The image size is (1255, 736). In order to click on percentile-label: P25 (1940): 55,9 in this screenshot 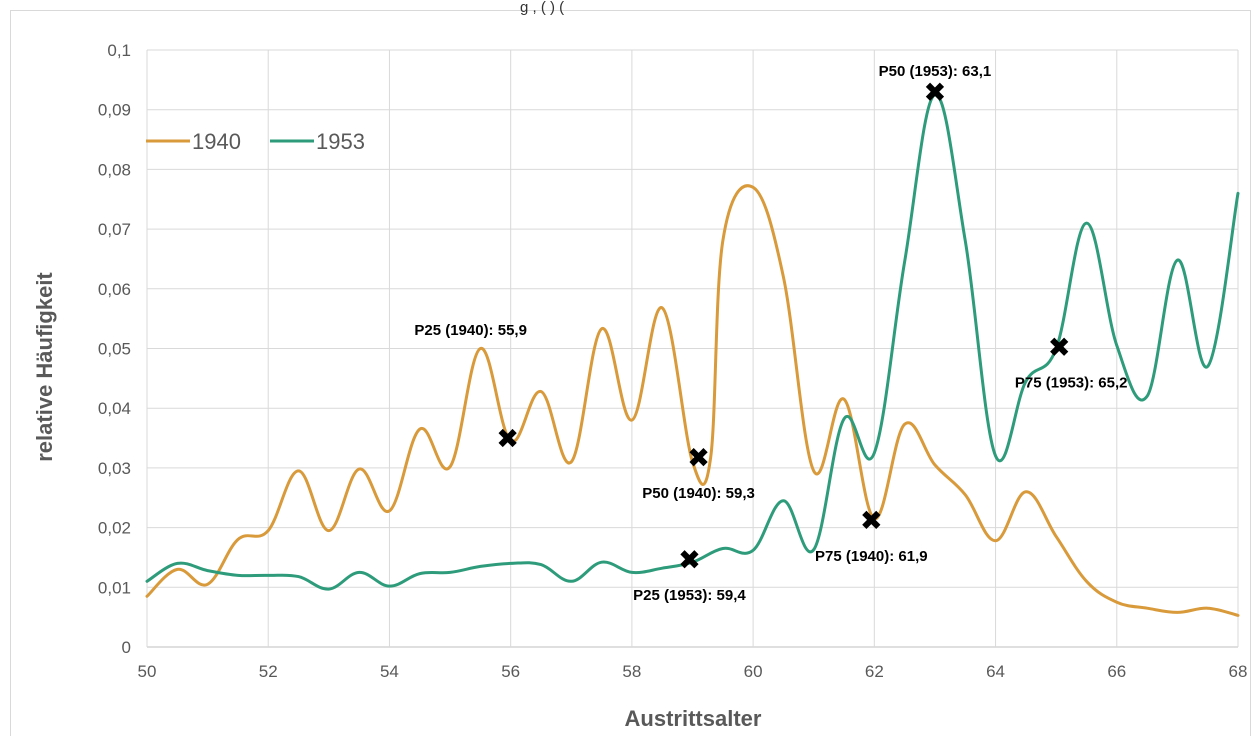, I will do `click(470, 330)`.